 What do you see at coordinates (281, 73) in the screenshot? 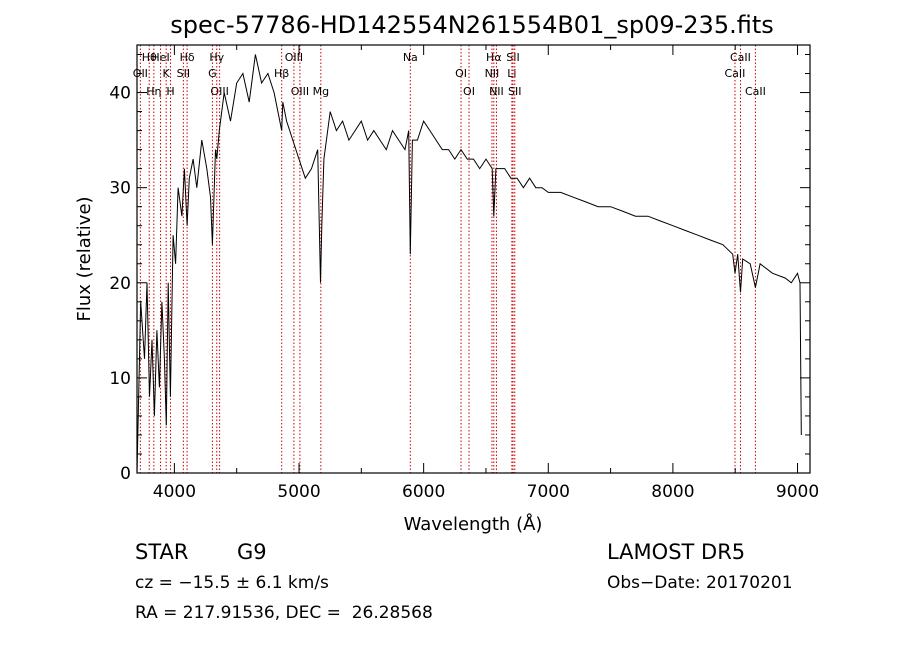
I see `spectral-line-label: Hβ` at bounding box center [281, 73].